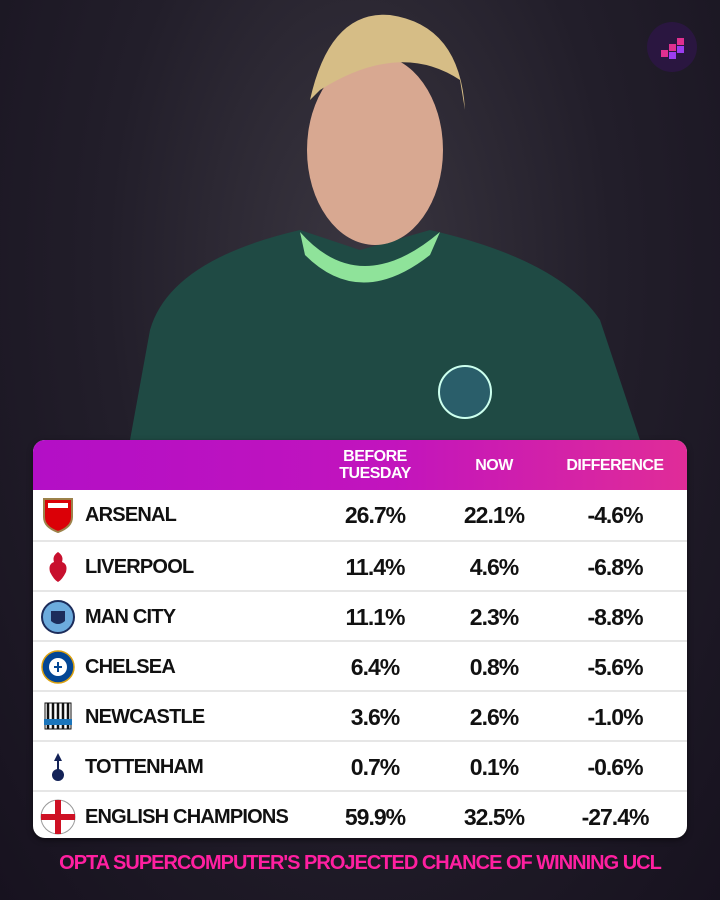 The width and height of the screenshot is (720, 900). Describe the element at coordinates (615, 515) in the screenshot. I see `difference-value: -4.6%` at that location.